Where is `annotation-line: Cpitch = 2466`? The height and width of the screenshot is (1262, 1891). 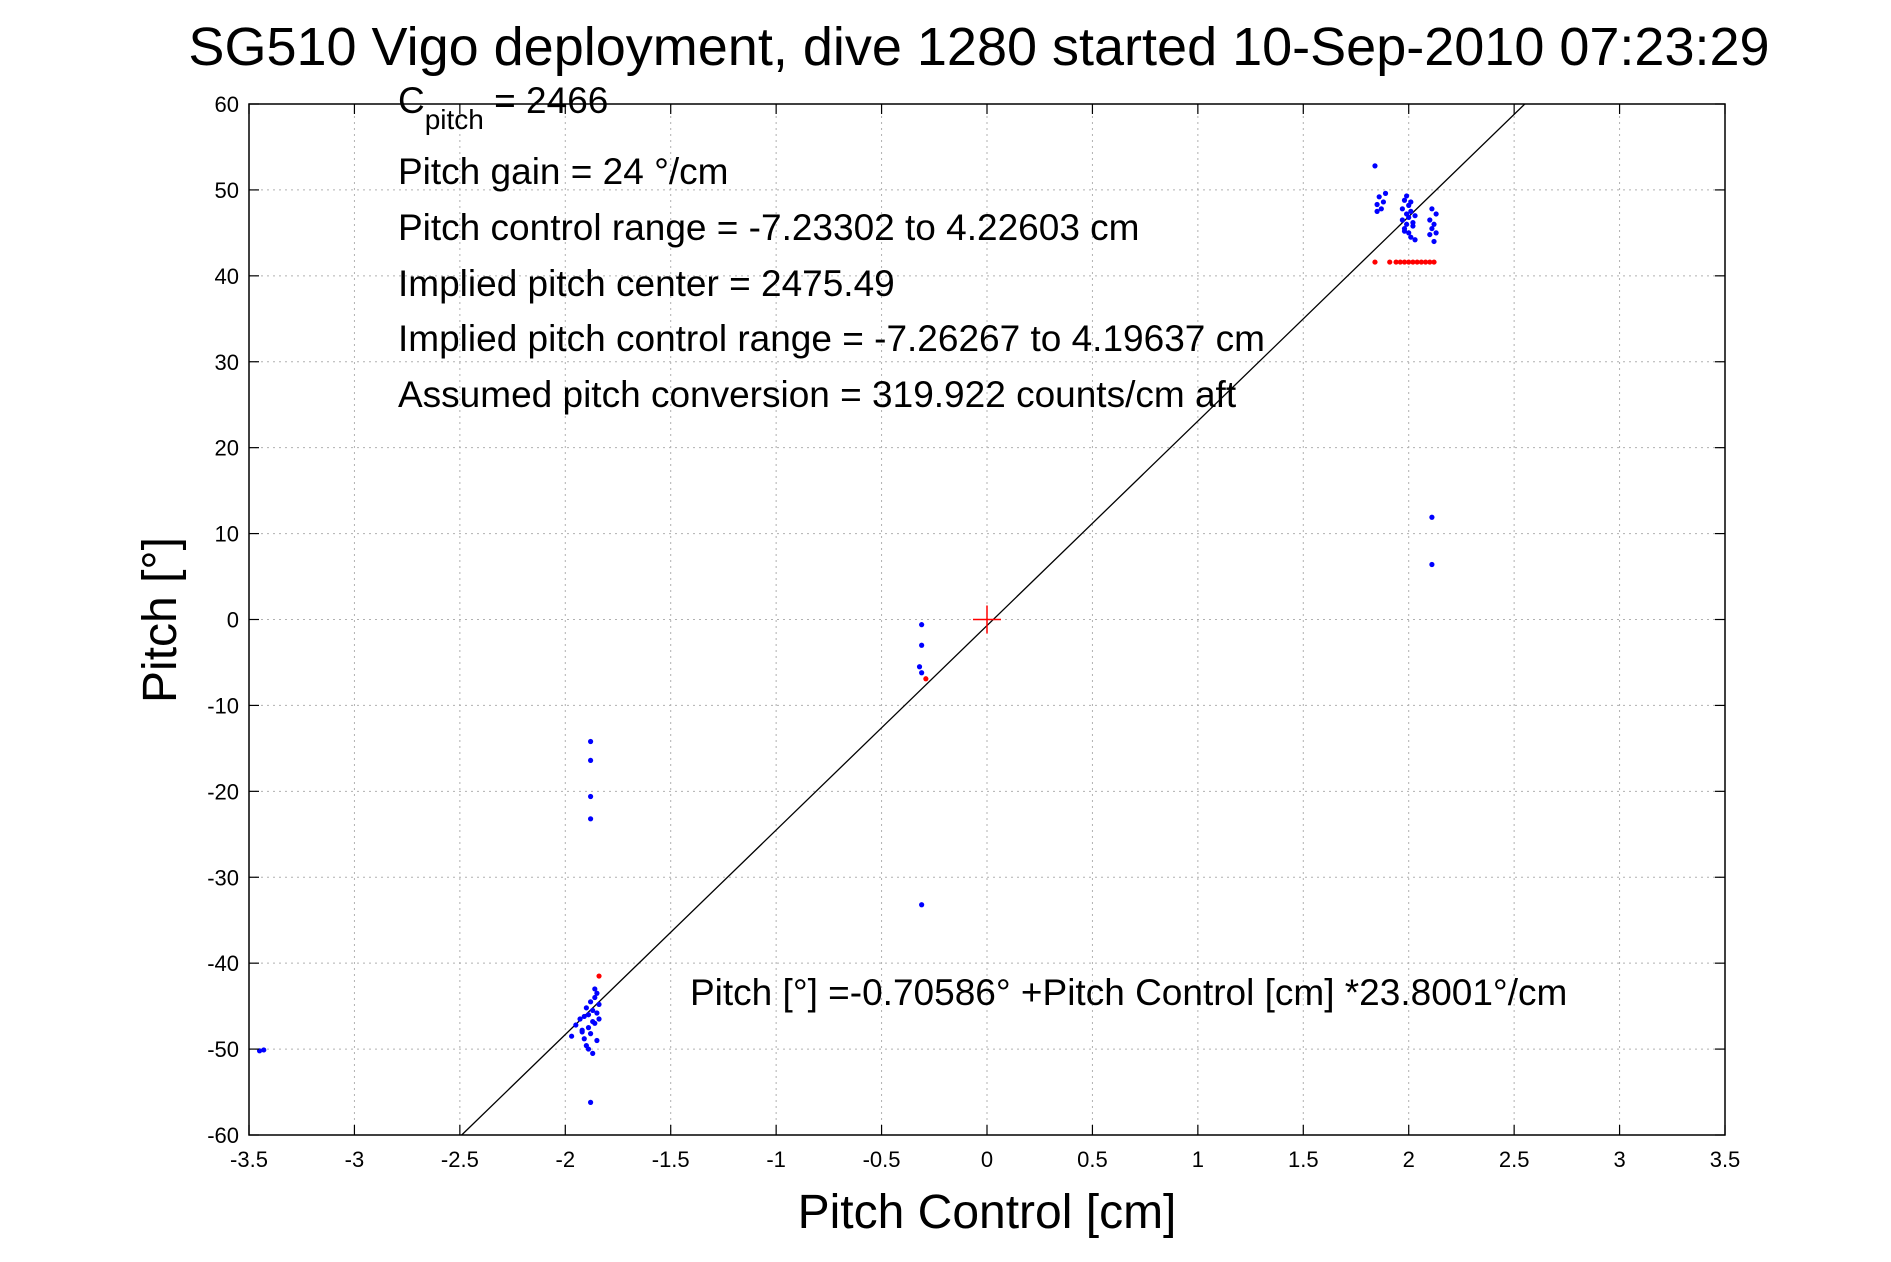 annotation-line: Cpitch = 2466 is located at coordinates (503, 107).